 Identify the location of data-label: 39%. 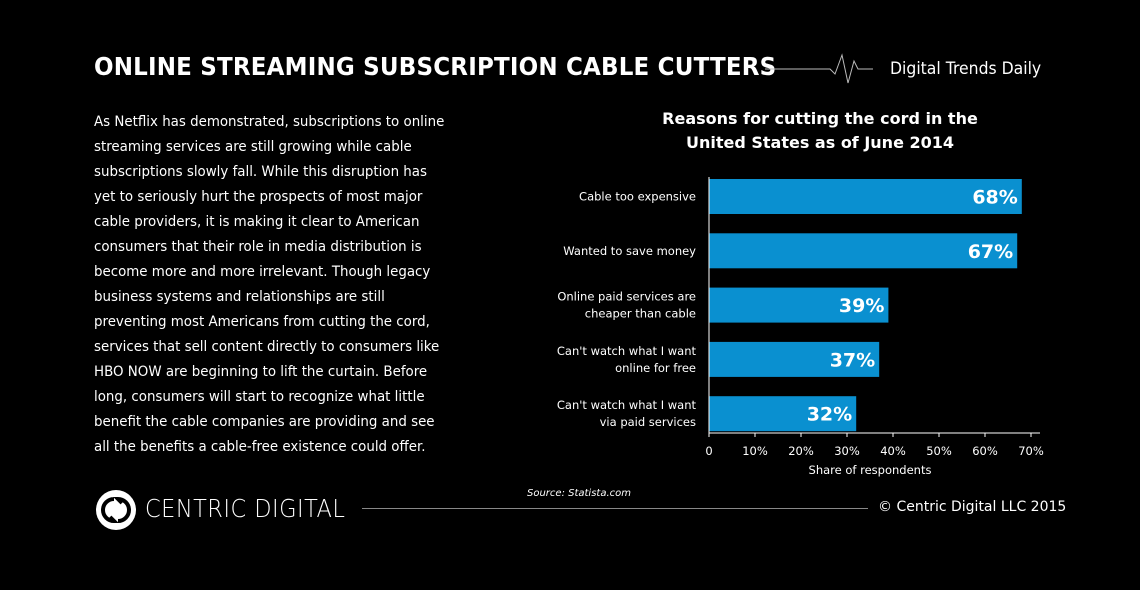
(861, 306).